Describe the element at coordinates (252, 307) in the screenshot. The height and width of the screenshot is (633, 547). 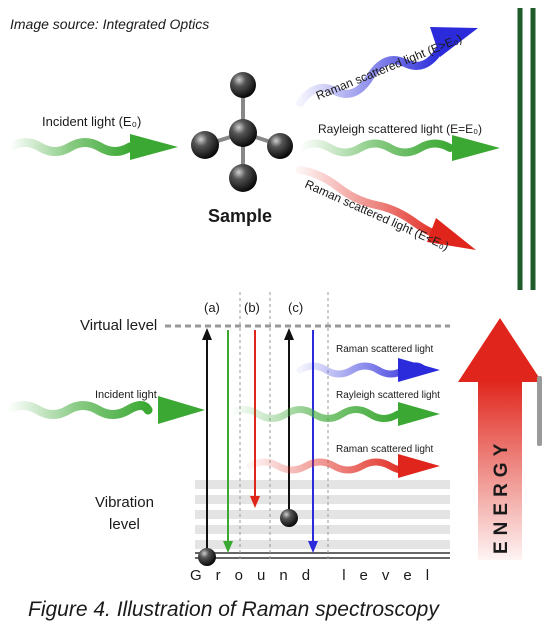
I see `column-label-b: (b)` at that location.